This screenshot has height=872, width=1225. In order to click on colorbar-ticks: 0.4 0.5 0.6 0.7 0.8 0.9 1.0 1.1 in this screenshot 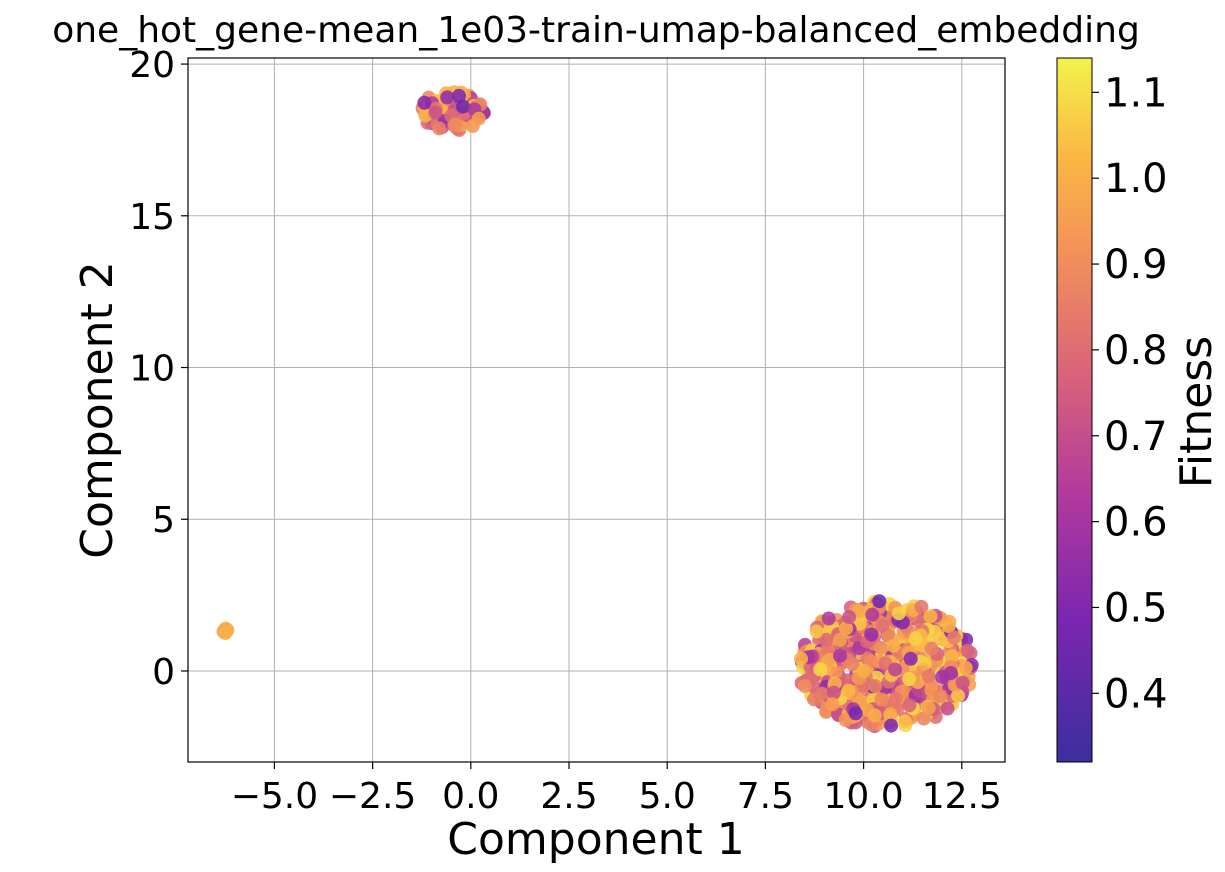, I will do `click(1130, 393)`.